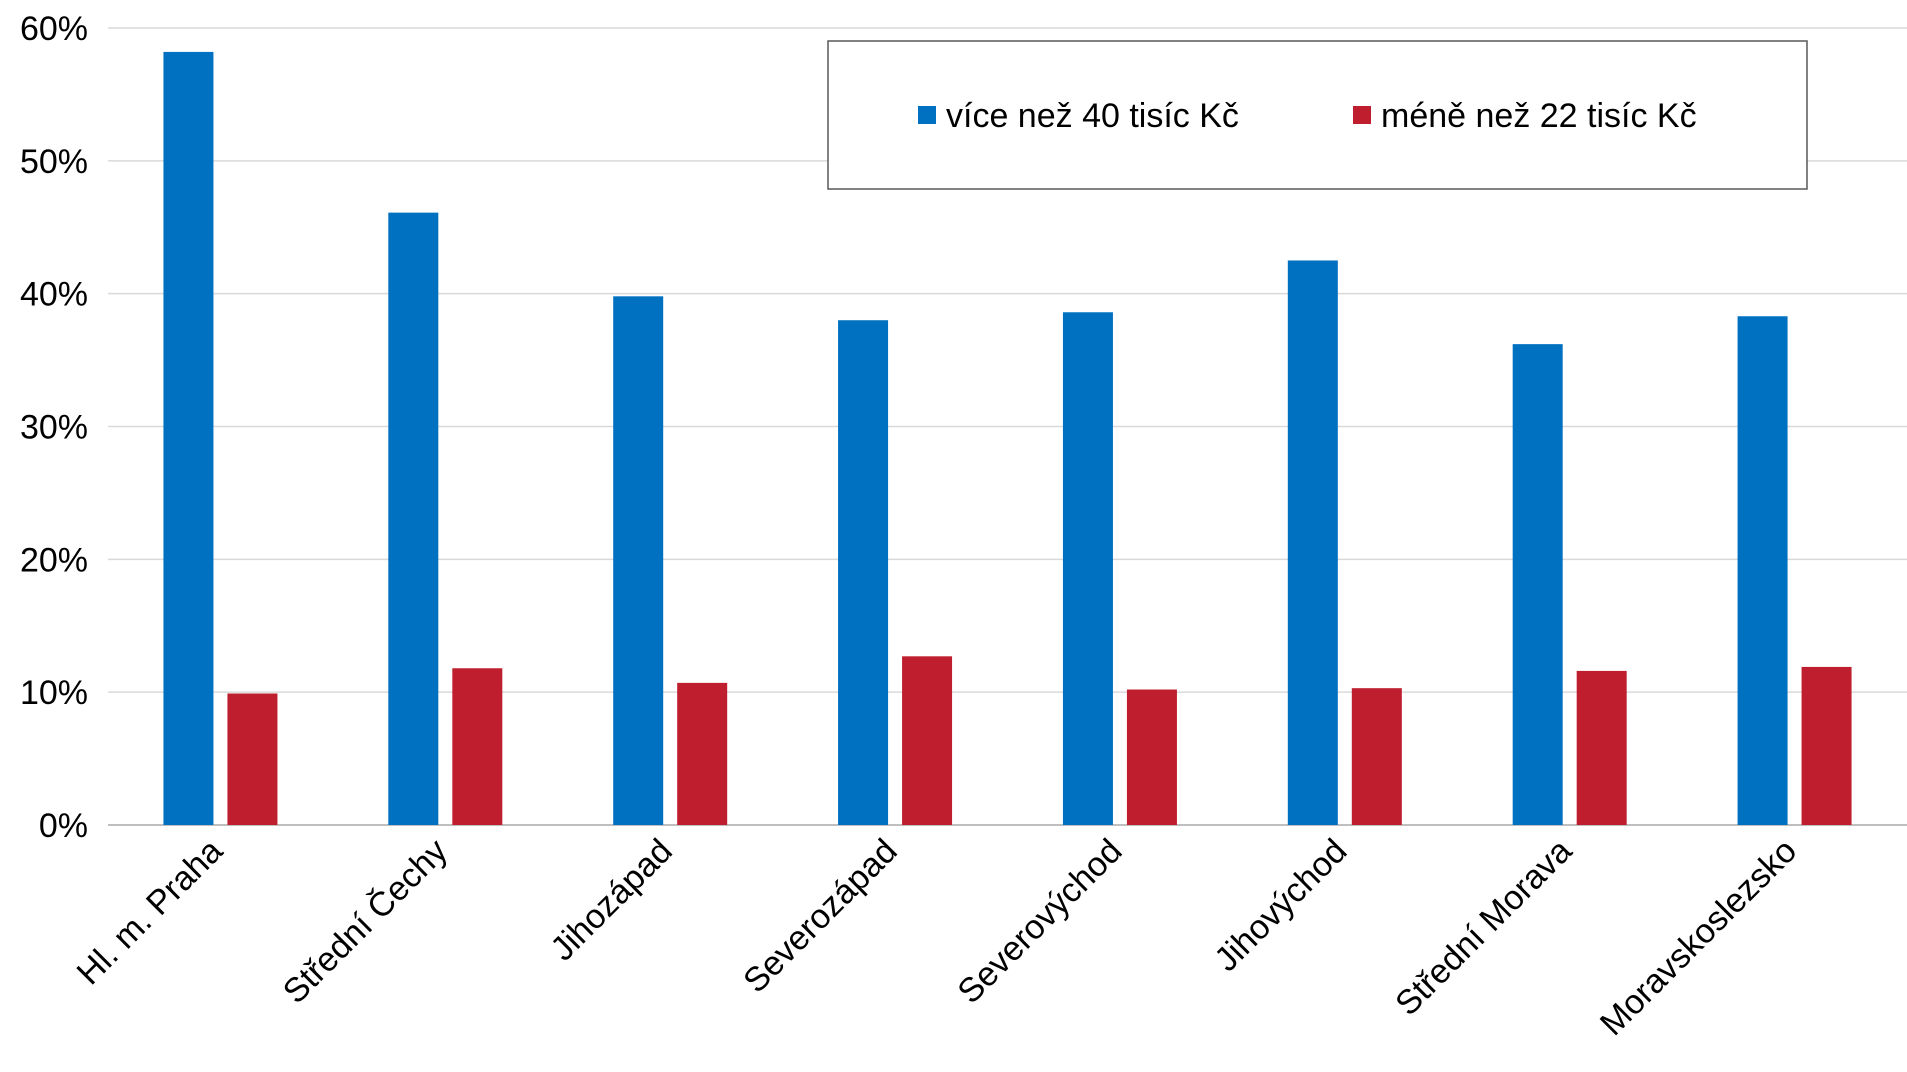  I want to click on x-tick-label-severozapad: Severozápad, so click(820, 916).